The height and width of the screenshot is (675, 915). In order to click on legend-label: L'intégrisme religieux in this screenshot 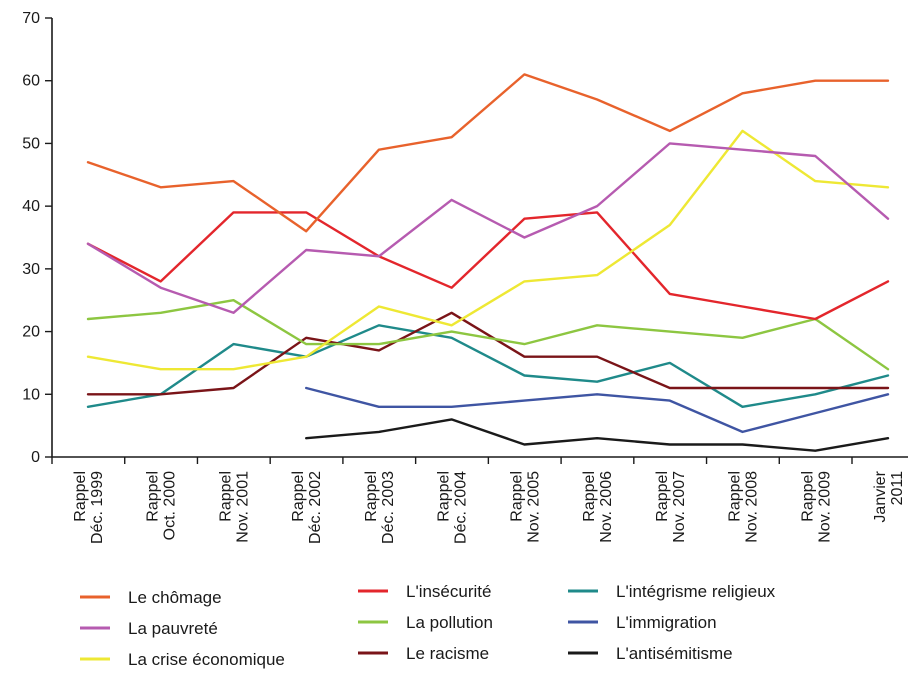, I will do `click(696, 591)`.